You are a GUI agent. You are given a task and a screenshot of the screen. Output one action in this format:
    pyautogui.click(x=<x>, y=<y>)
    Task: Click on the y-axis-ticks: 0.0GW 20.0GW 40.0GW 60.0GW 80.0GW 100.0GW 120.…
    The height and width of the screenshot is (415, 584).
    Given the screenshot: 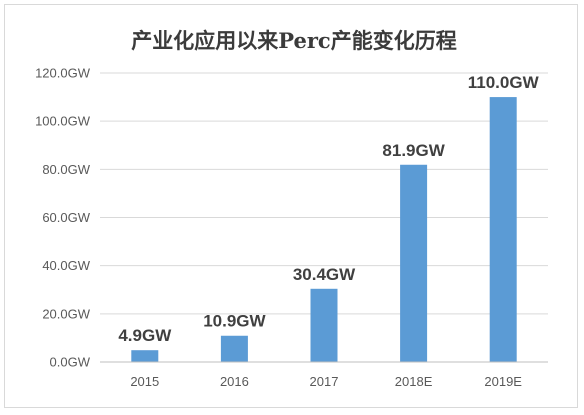 What is the action you would take?
    pyautogui.click(x=63, y=218)
    